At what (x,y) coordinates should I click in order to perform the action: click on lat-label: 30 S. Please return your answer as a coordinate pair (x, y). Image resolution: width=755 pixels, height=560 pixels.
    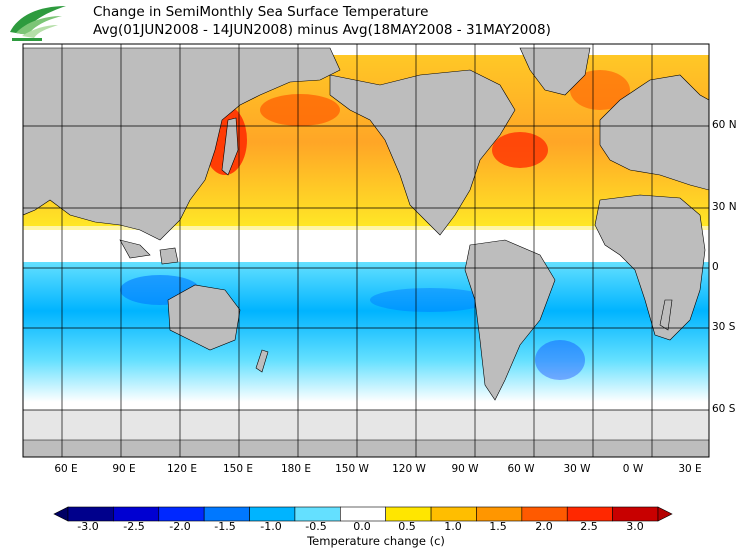
    Looking at the image, I should click on (724, 327).